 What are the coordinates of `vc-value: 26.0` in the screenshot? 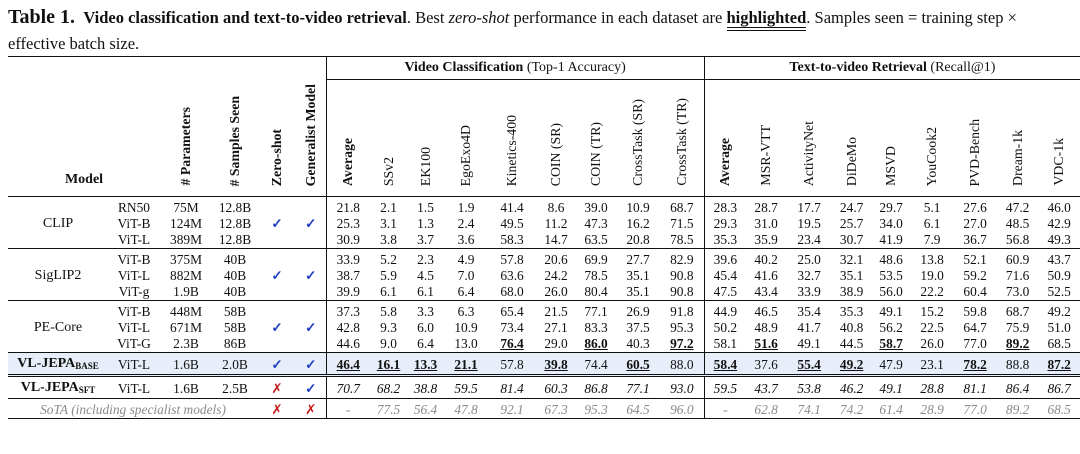 It's located at (556, 291).